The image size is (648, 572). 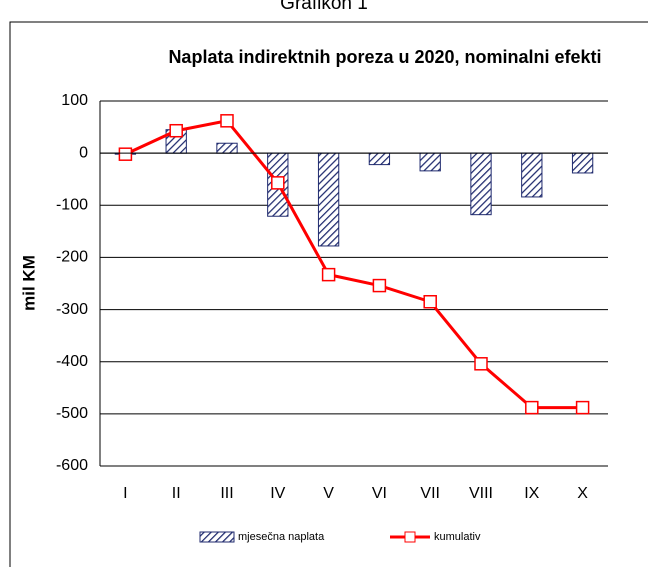 What do you see at coordinates (72, 257) in the screenshot?
I see `y-tick-label: -200` at bounding box center [72, 257].